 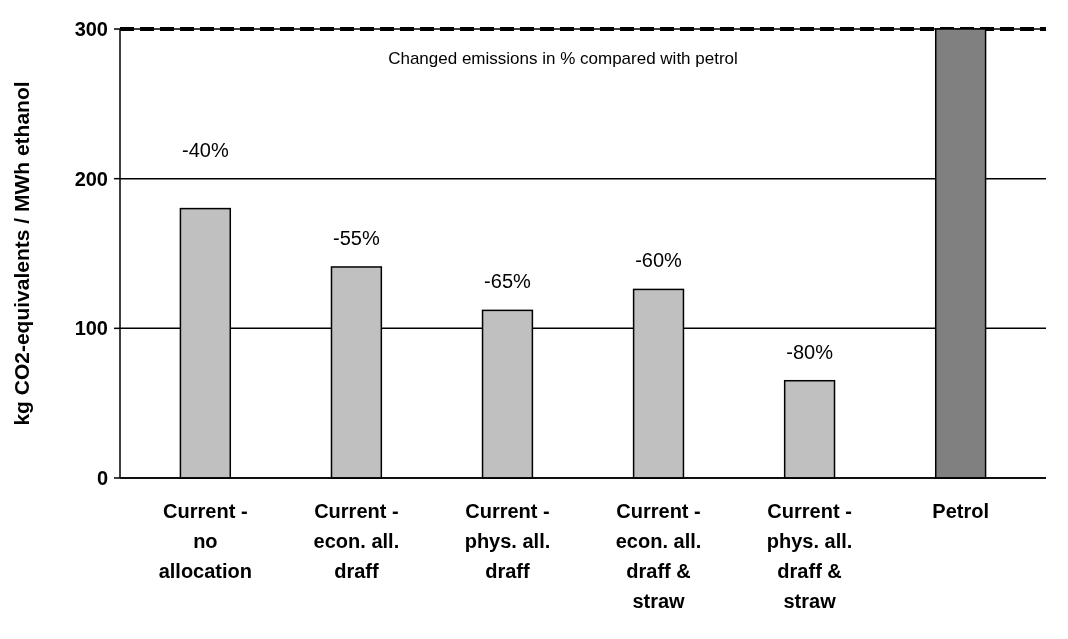 What do you see at coordinates (563, 58) in the screenshot?
I see `annotation: Changed emissions in % compared with petrol` at bounding box center [563, 58].